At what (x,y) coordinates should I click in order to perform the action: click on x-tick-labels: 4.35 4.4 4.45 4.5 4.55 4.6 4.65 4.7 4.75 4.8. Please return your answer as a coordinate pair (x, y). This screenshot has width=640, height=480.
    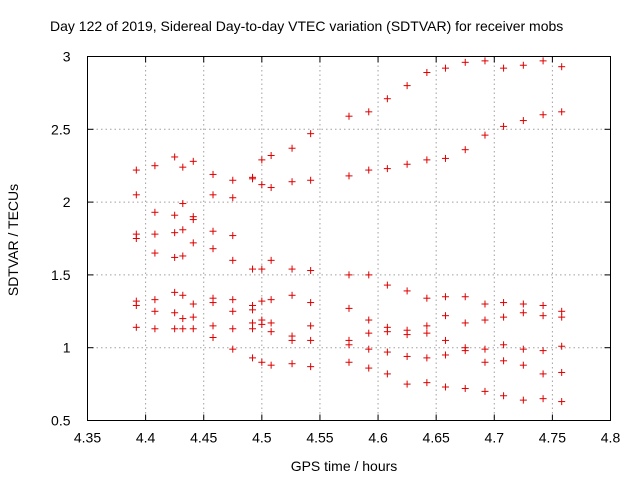
    Looking at the image, I should click on (347, 438).